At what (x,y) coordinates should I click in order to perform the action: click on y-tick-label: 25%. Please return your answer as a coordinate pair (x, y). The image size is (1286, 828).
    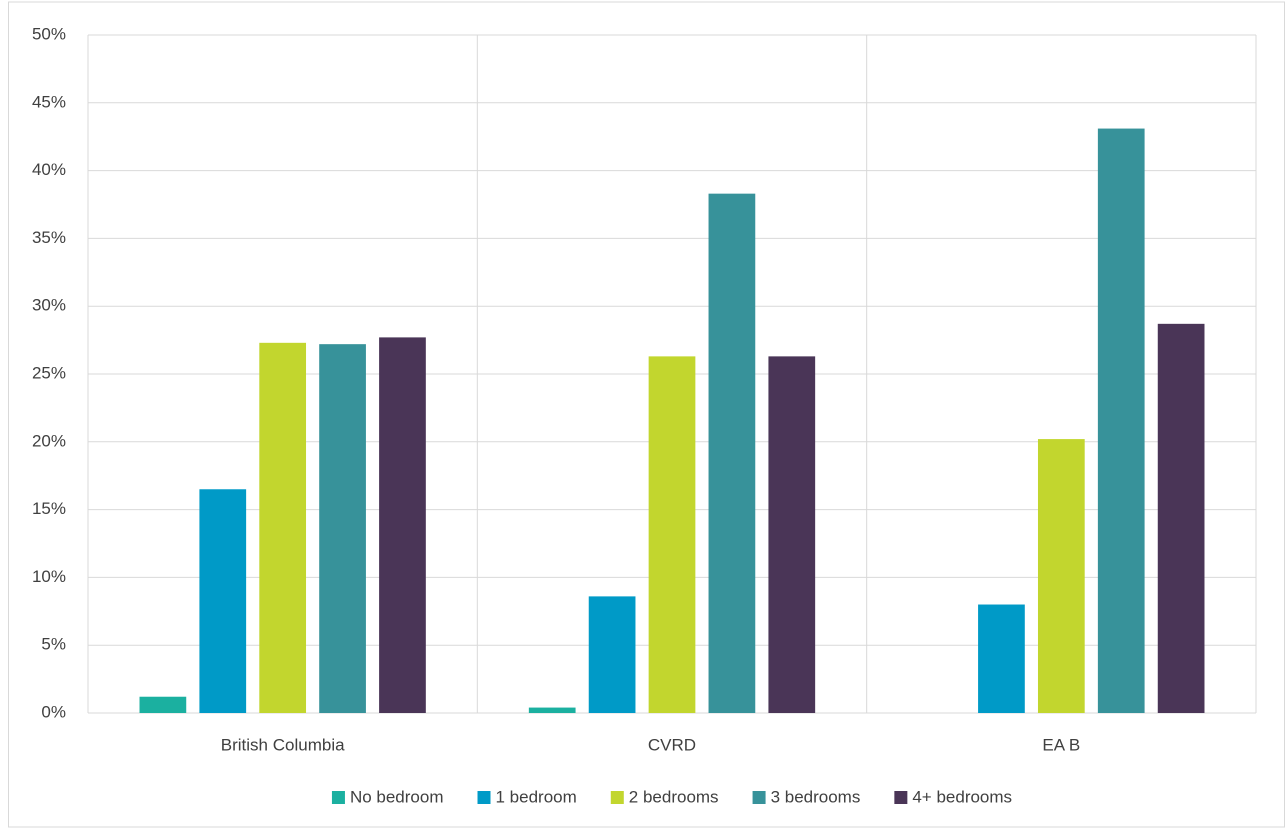
    Looking at the image, I should click on (49, 372).